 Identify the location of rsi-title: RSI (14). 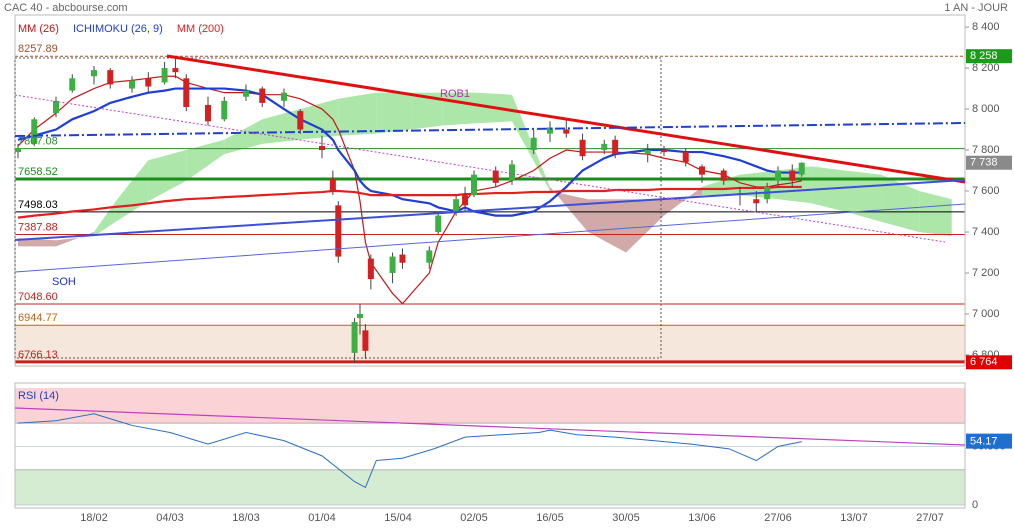
(38, 396).